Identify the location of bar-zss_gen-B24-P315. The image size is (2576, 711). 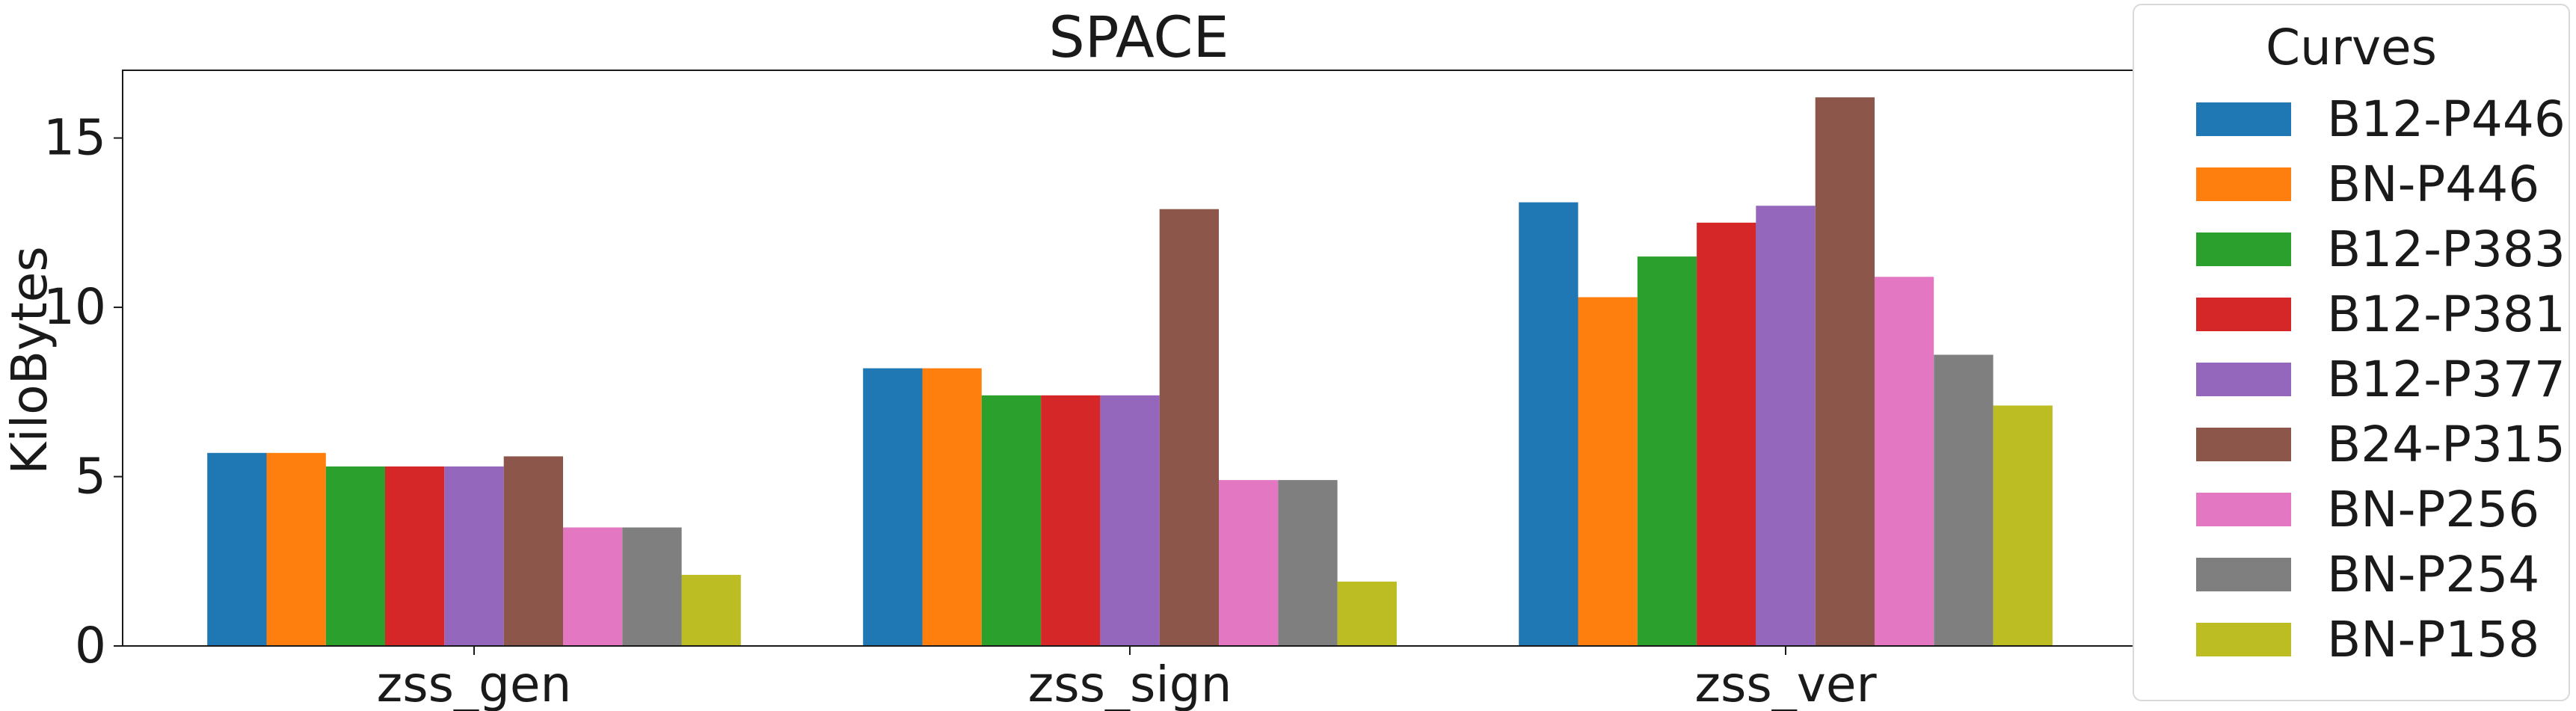
(533, 551).